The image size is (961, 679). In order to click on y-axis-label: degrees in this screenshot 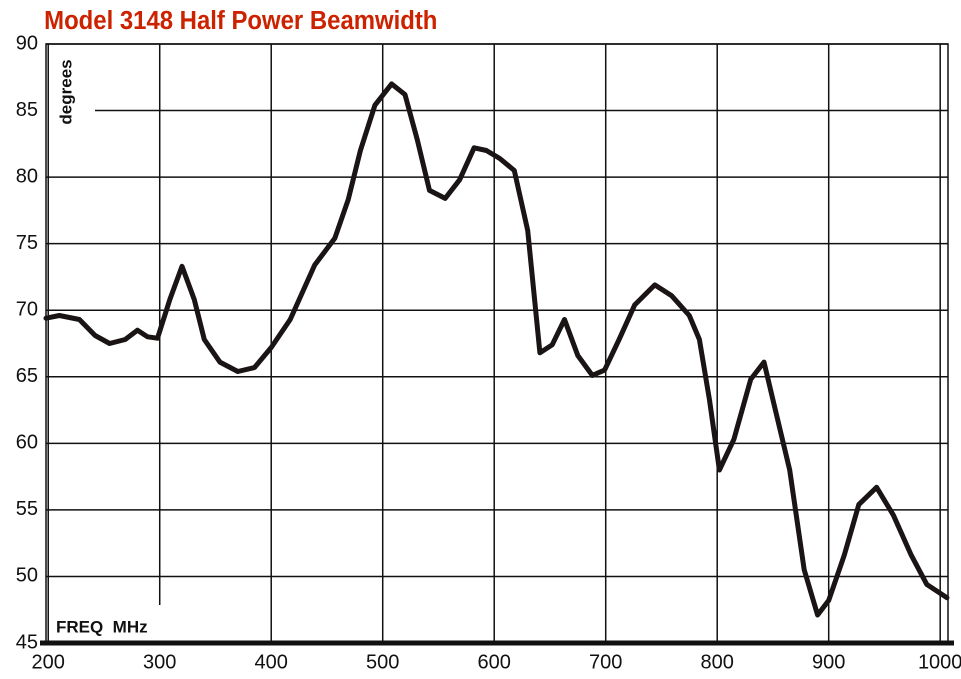, I will do `click(65, 91)`.